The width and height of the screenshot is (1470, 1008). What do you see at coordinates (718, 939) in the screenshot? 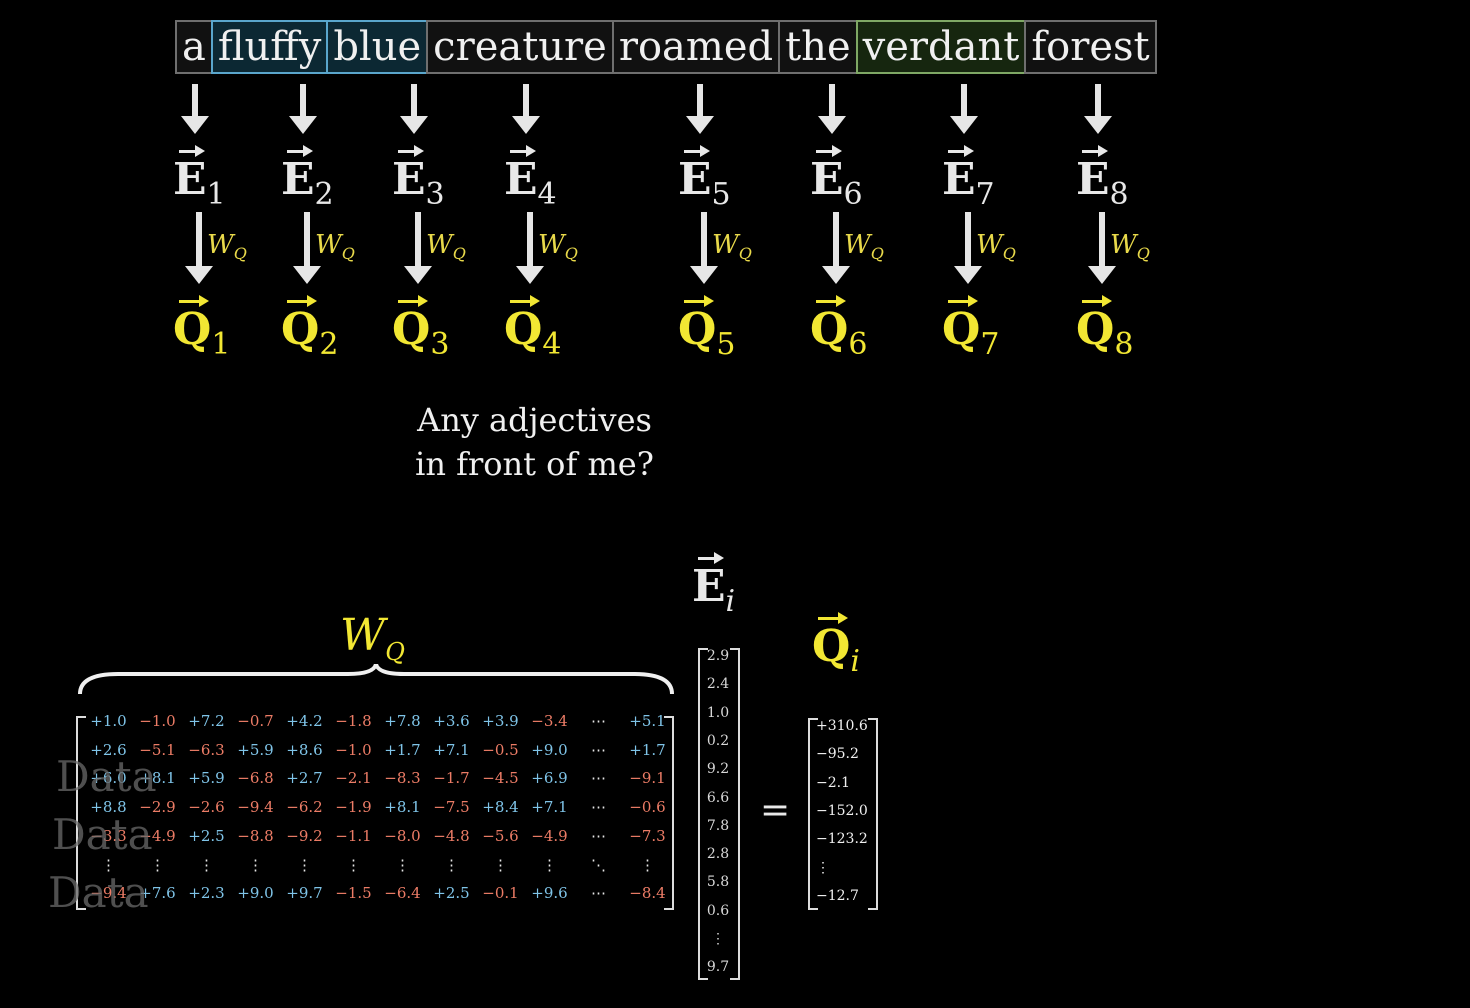
I see `embedding-value-11: ⋮` at bounding box center [718, 939].